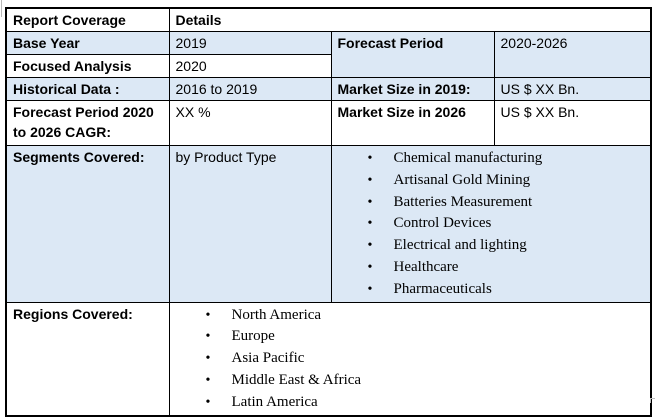  I want to click on cell-forecast-period-label: Forecast Period, so click(412, 54).